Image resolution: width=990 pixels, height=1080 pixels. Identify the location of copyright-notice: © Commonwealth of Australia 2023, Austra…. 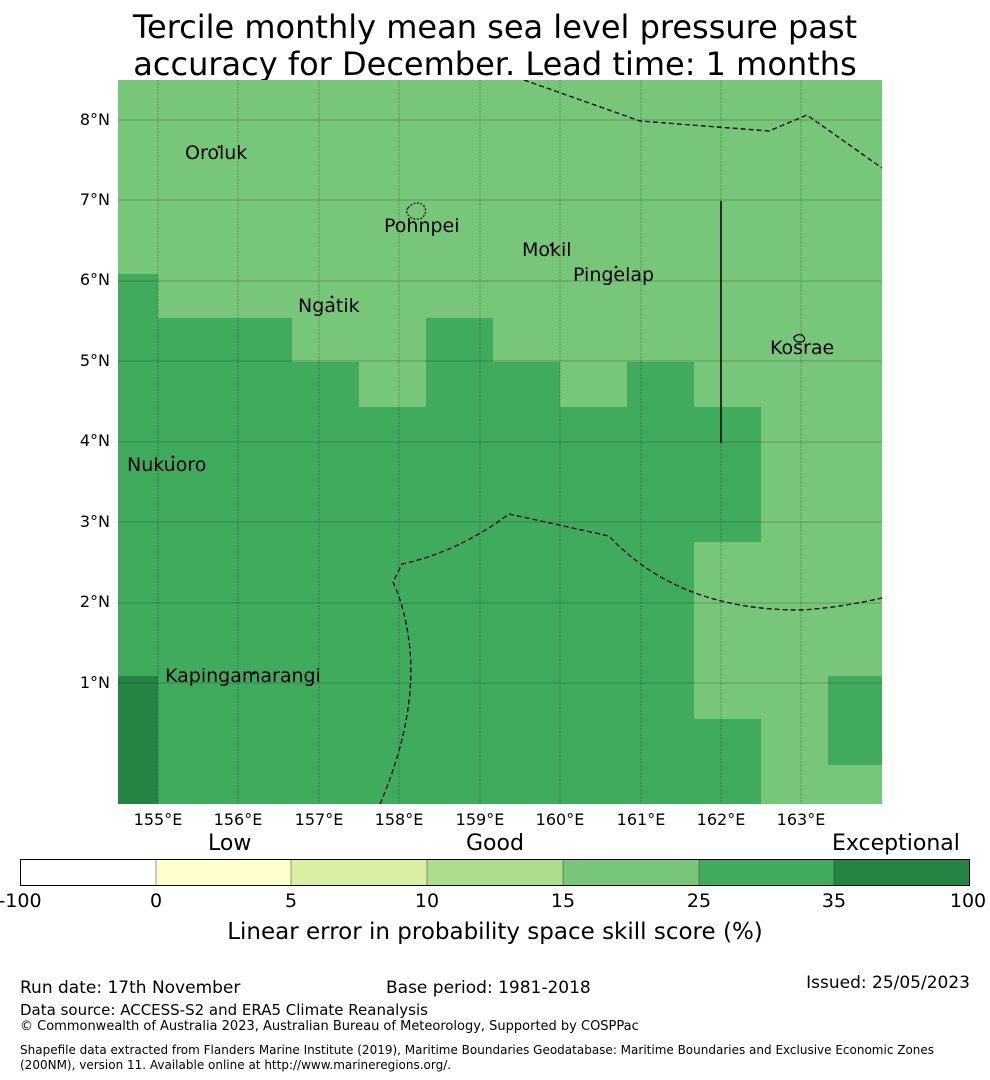
(329, 1026).